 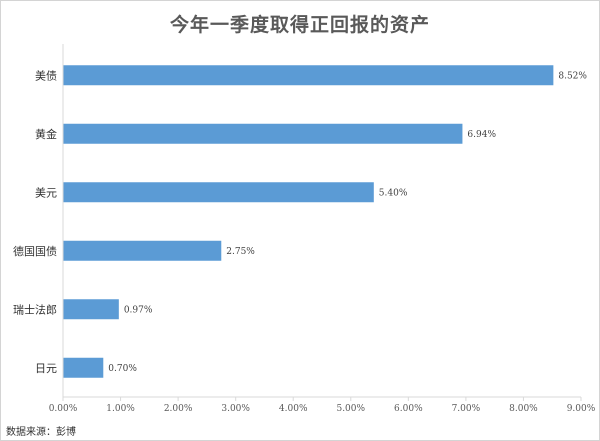 What do you see at coordinates (240, 252) in the screenshot?
I see `value-label: 2.75%` at bounding box center [240, 252].